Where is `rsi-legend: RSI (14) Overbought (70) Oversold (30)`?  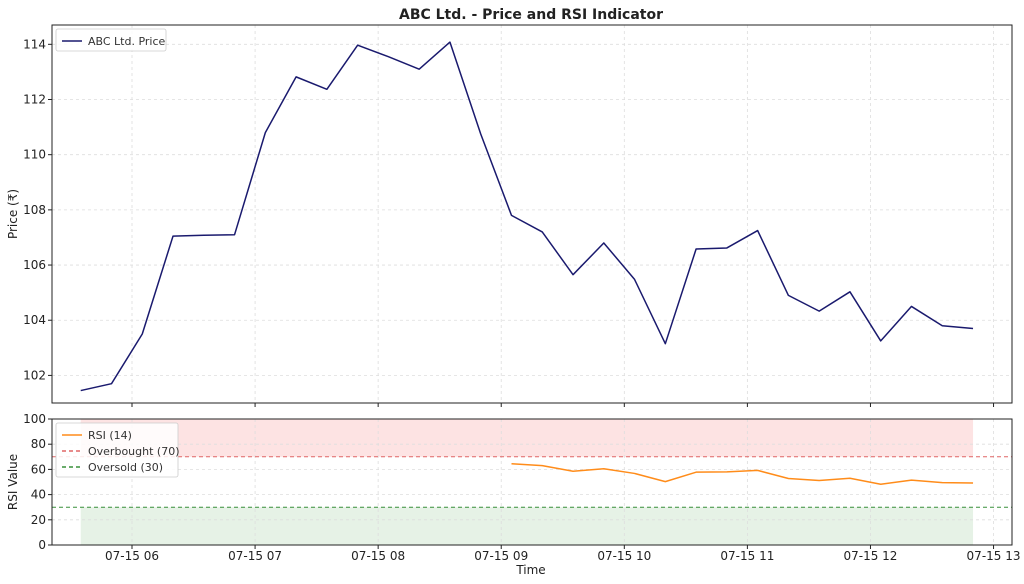 rsi-legend: RSI (14) Overbought (70) Oversold (30) is located at coordinates (117, 450).